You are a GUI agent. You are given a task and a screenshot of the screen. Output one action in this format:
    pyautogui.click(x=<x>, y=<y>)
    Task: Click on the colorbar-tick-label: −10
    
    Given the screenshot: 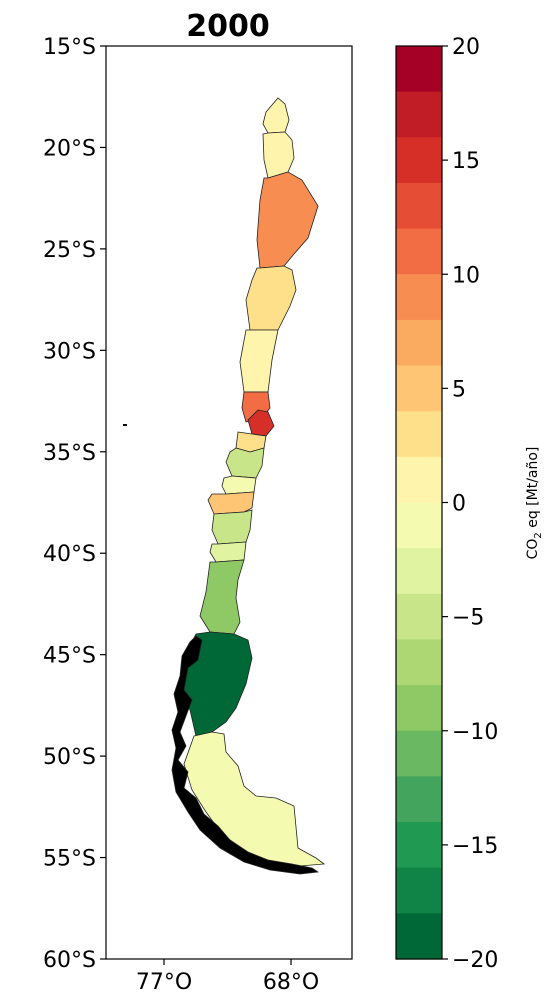 What is the action you would take?
    pyautogui.click(x=475, y=732)
    